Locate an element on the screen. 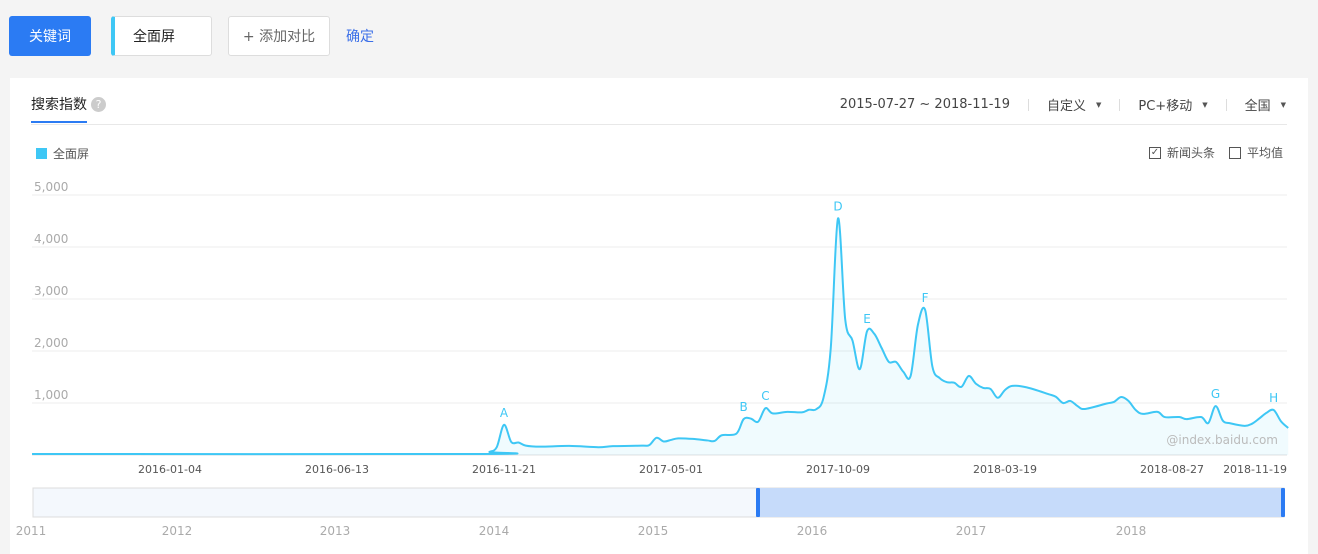  keyword-button: 关键词 is located at coordinates (50, 36).